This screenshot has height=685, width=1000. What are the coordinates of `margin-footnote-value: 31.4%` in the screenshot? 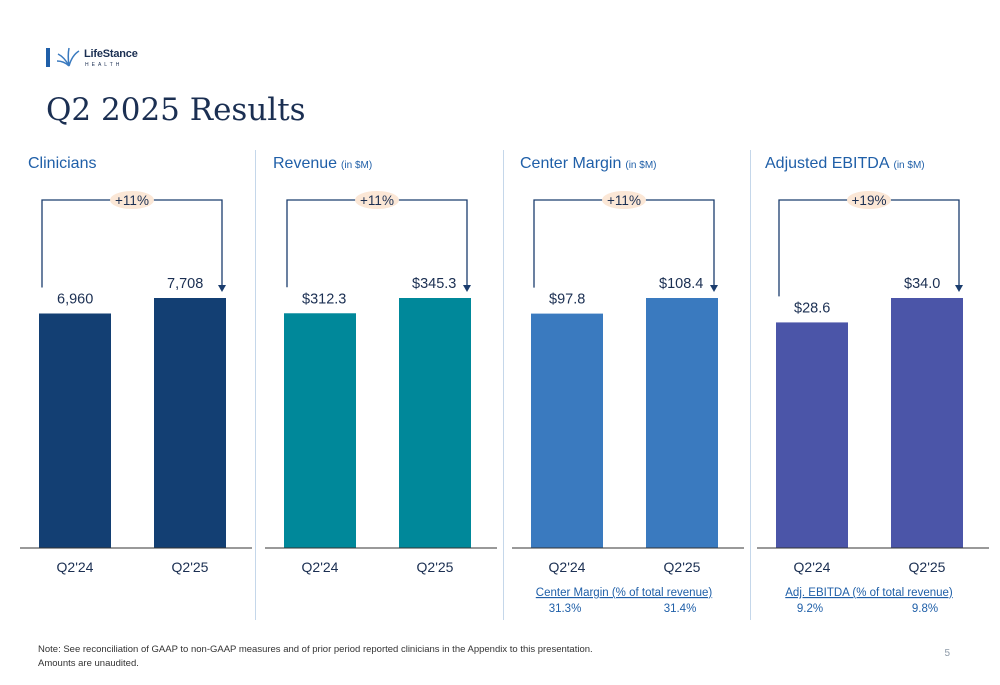 It's located at (680, 609).